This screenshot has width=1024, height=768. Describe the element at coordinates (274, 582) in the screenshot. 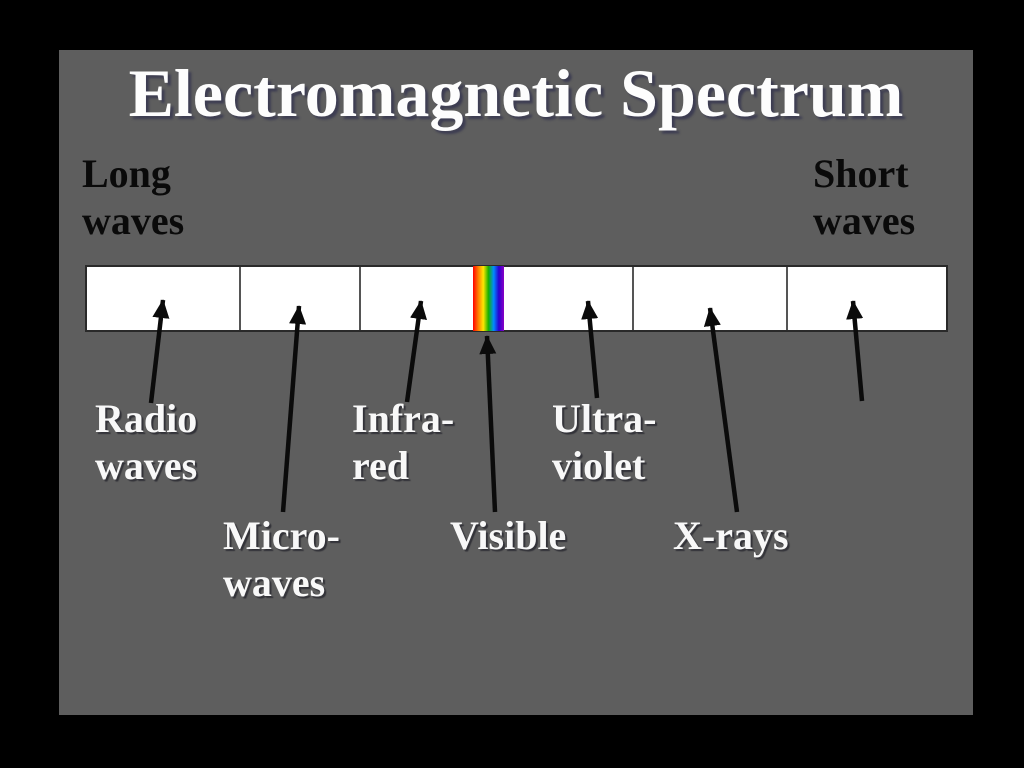

I see `band-label-micro-line2: waves` at that location.